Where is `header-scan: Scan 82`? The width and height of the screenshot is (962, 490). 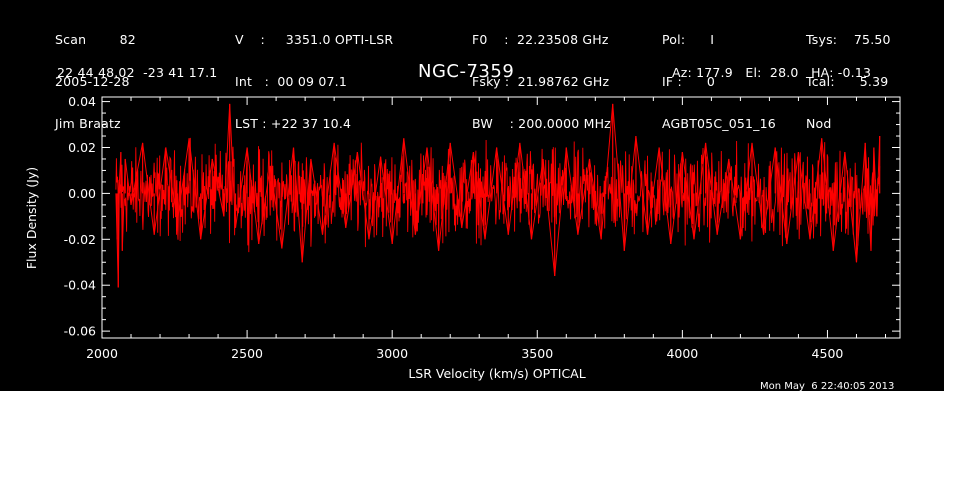 header-scan: Scan 82 is located at coordinates (95, 39).